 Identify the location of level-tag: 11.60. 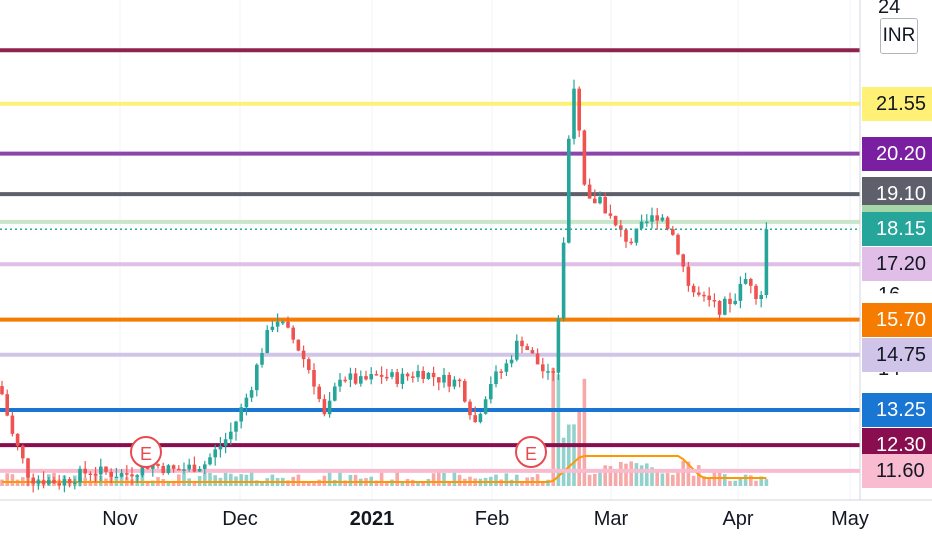
(897, 470).